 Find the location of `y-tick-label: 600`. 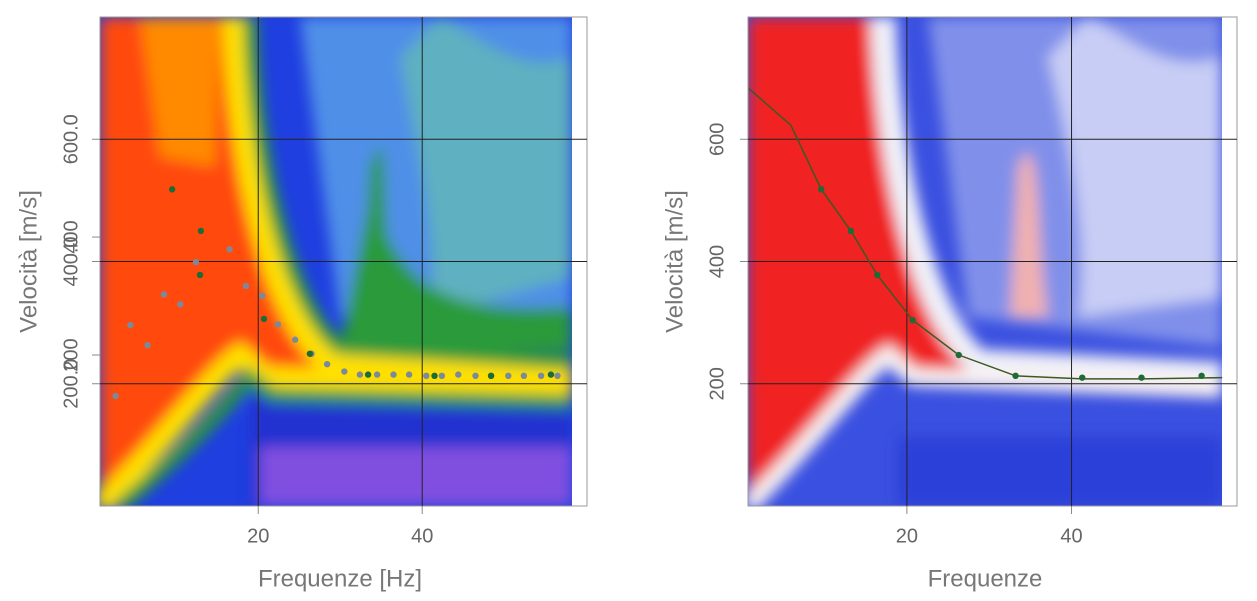

y-tick-label: 600 is located at coordinates (717, 139).